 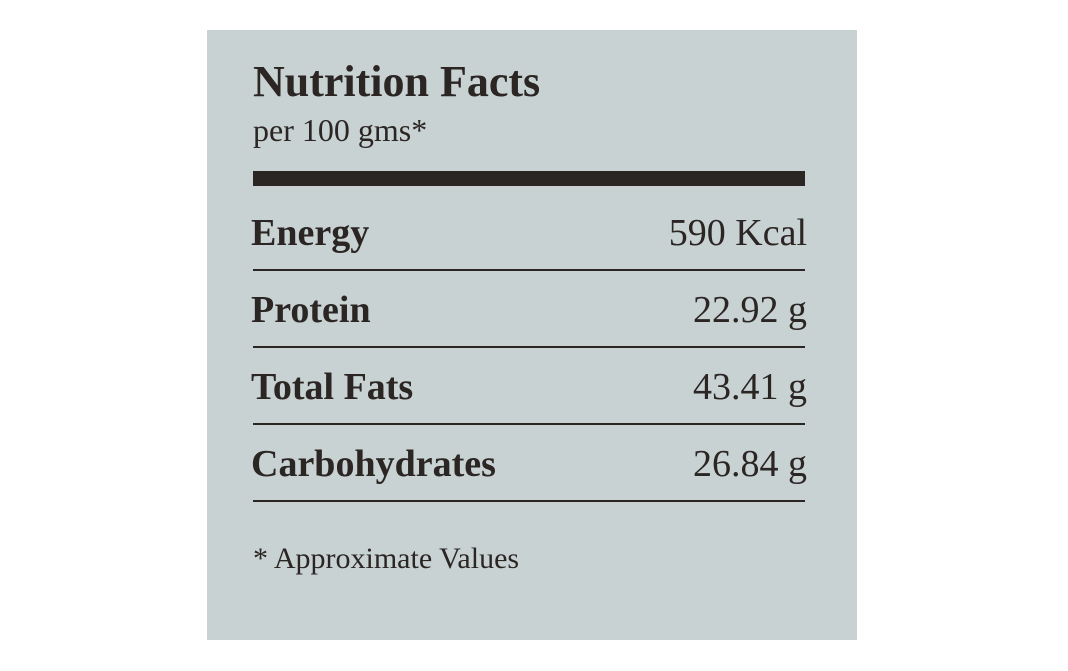 I want to click on subtitle: per 100 gms*, so click(x=340, y=130).